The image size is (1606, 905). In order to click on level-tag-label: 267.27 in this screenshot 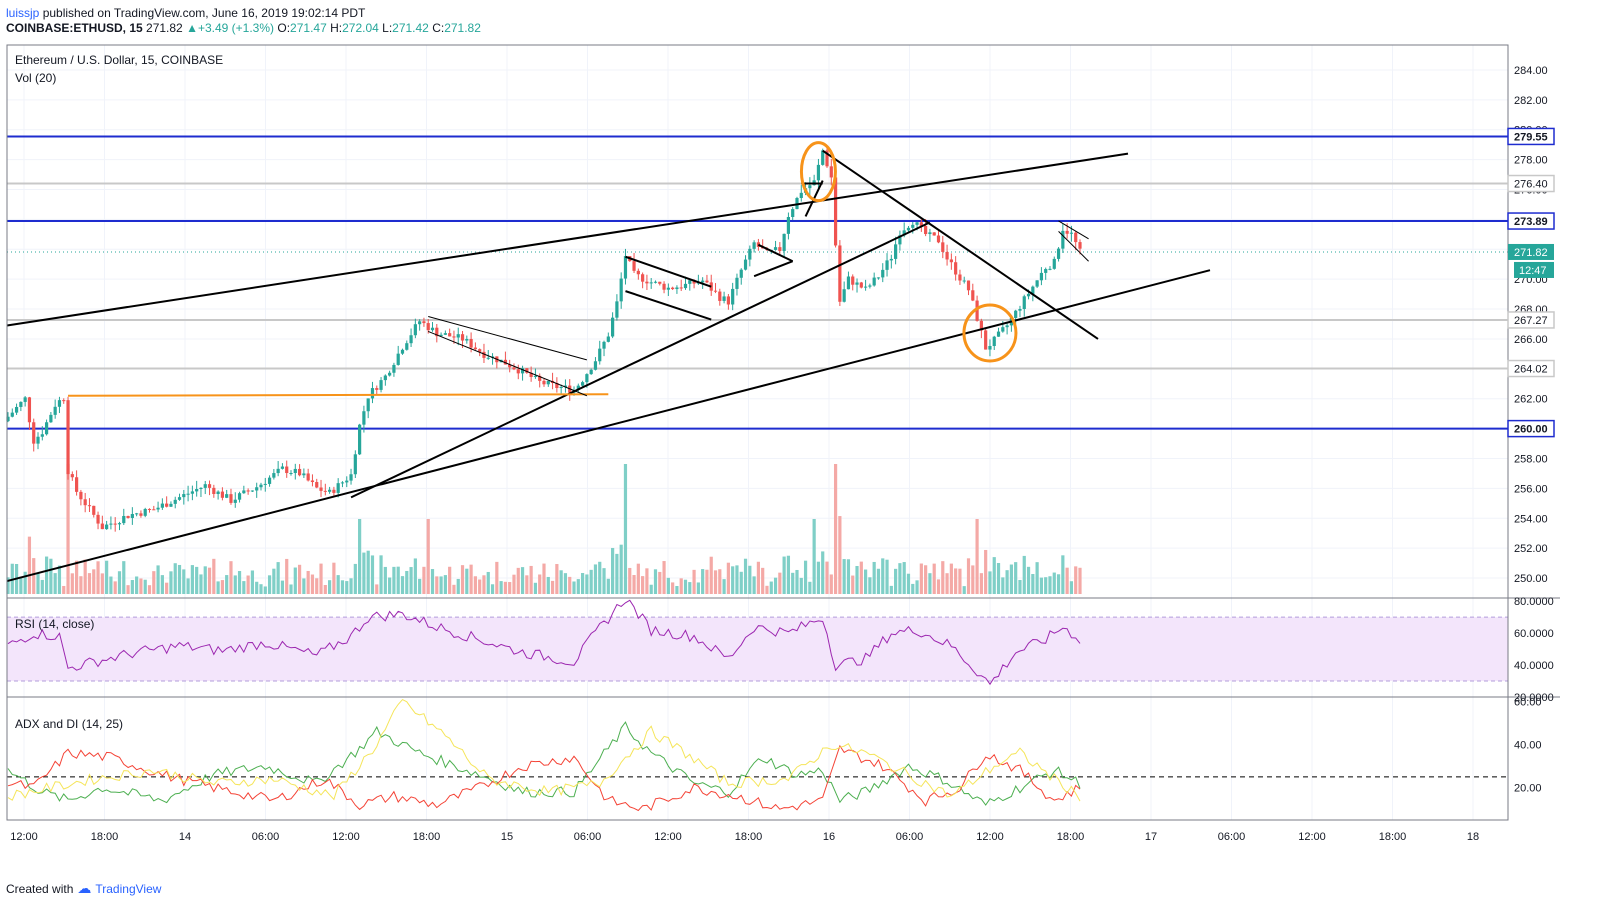, I will do `click(1531, 321)`.